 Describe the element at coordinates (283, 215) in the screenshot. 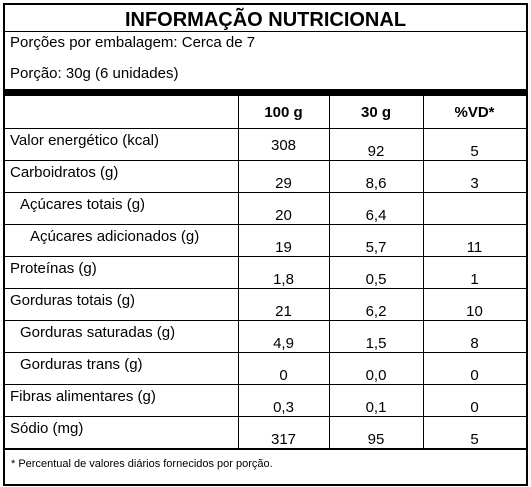

I see `cell: 20` at that location.